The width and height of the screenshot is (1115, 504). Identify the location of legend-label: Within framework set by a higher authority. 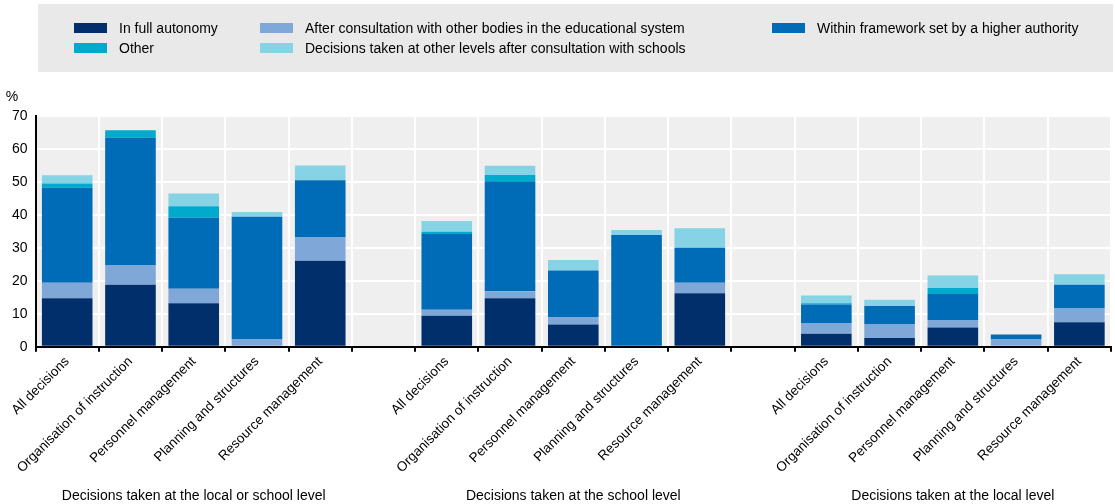
(948, 28).